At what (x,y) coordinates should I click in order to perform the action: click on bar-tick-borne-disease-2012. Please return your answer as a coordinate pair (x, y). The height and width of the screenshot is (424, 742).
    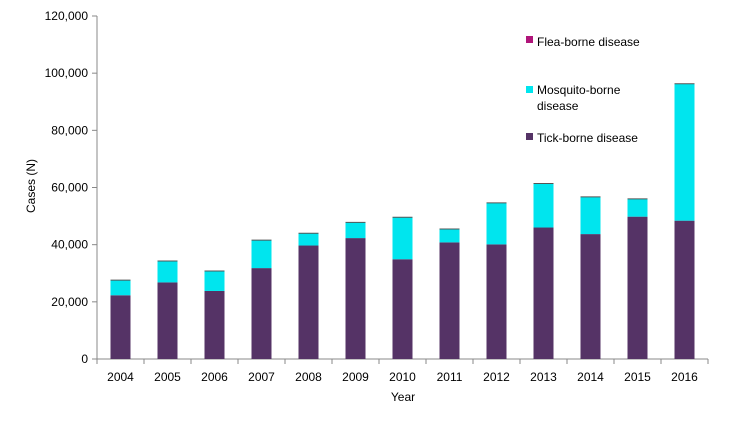
    Looking at the image, I should click on (496, 301).